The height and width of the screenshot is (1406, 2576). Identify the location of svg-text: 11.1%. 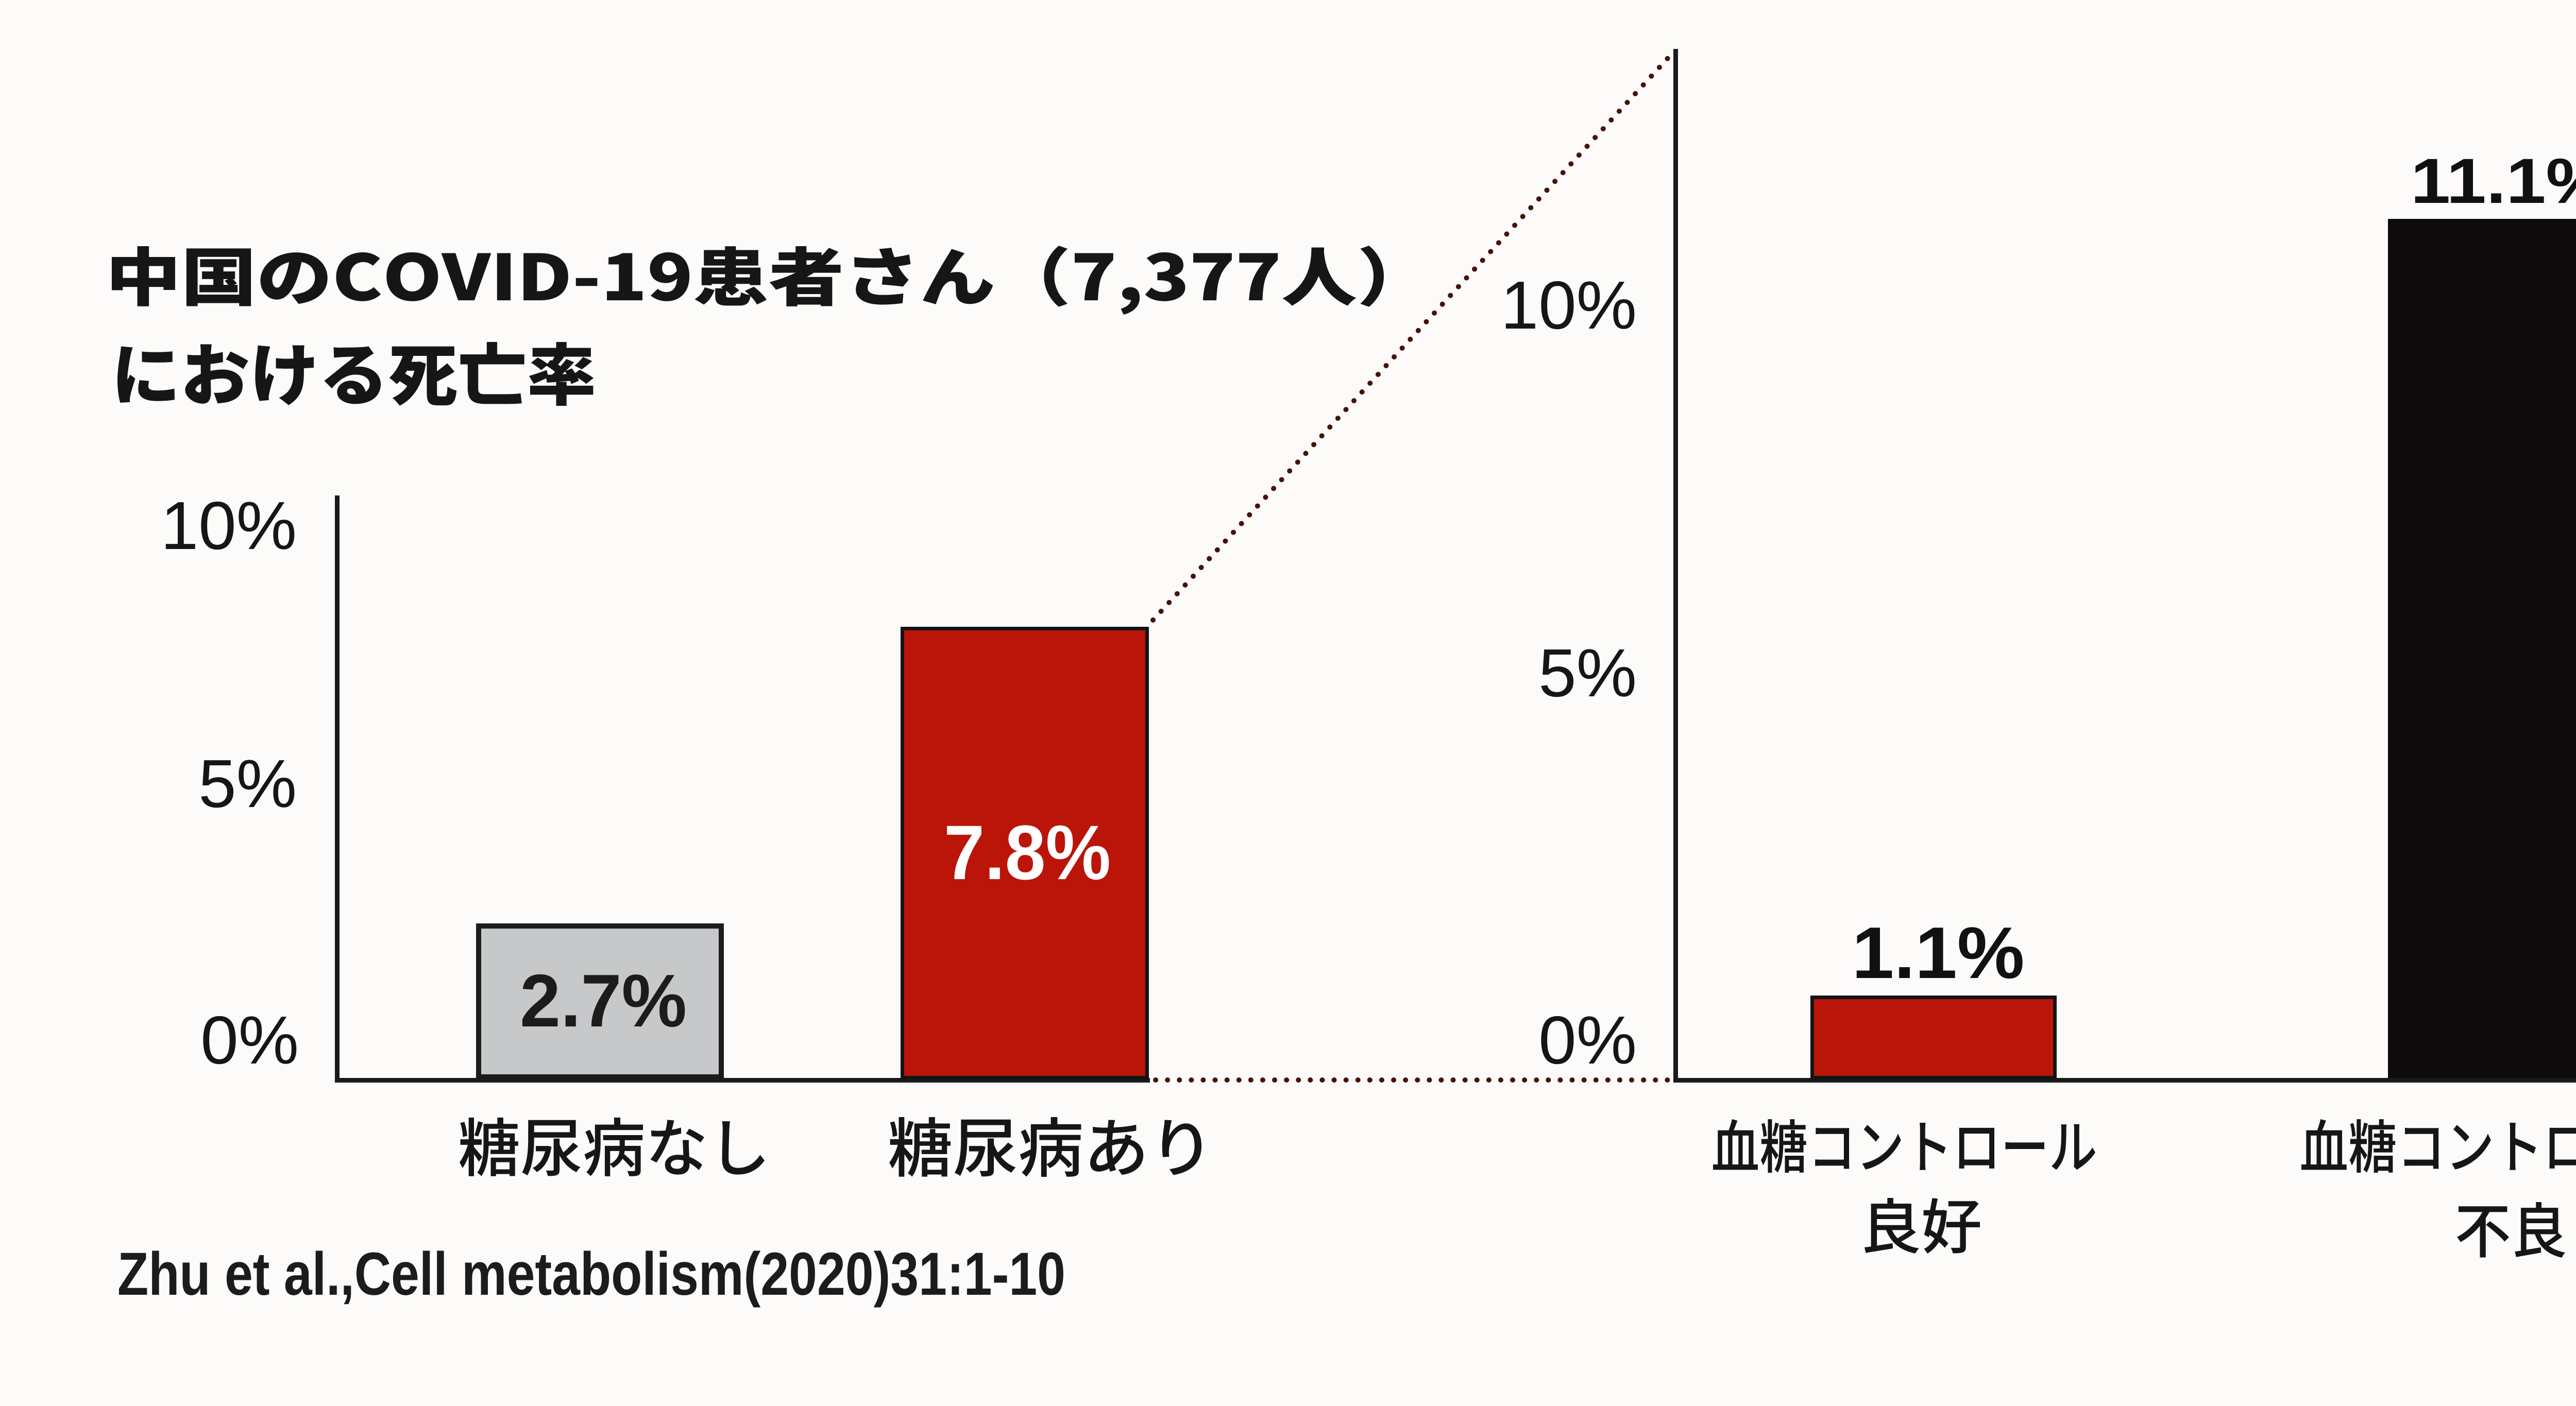
(2493, 181).